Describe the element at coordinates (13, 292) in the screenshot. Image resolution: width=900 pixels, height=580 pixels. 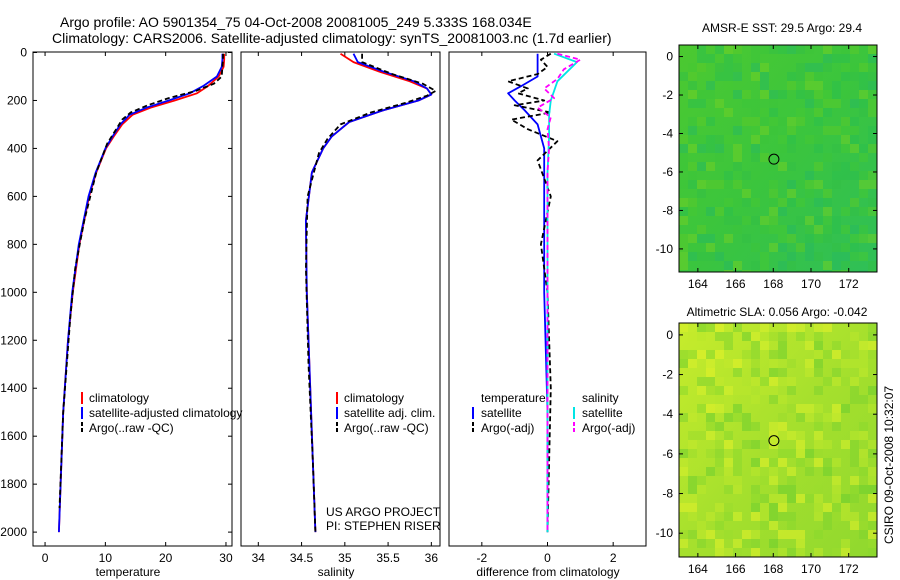
I see `y-tick-label: 1000` at that location.